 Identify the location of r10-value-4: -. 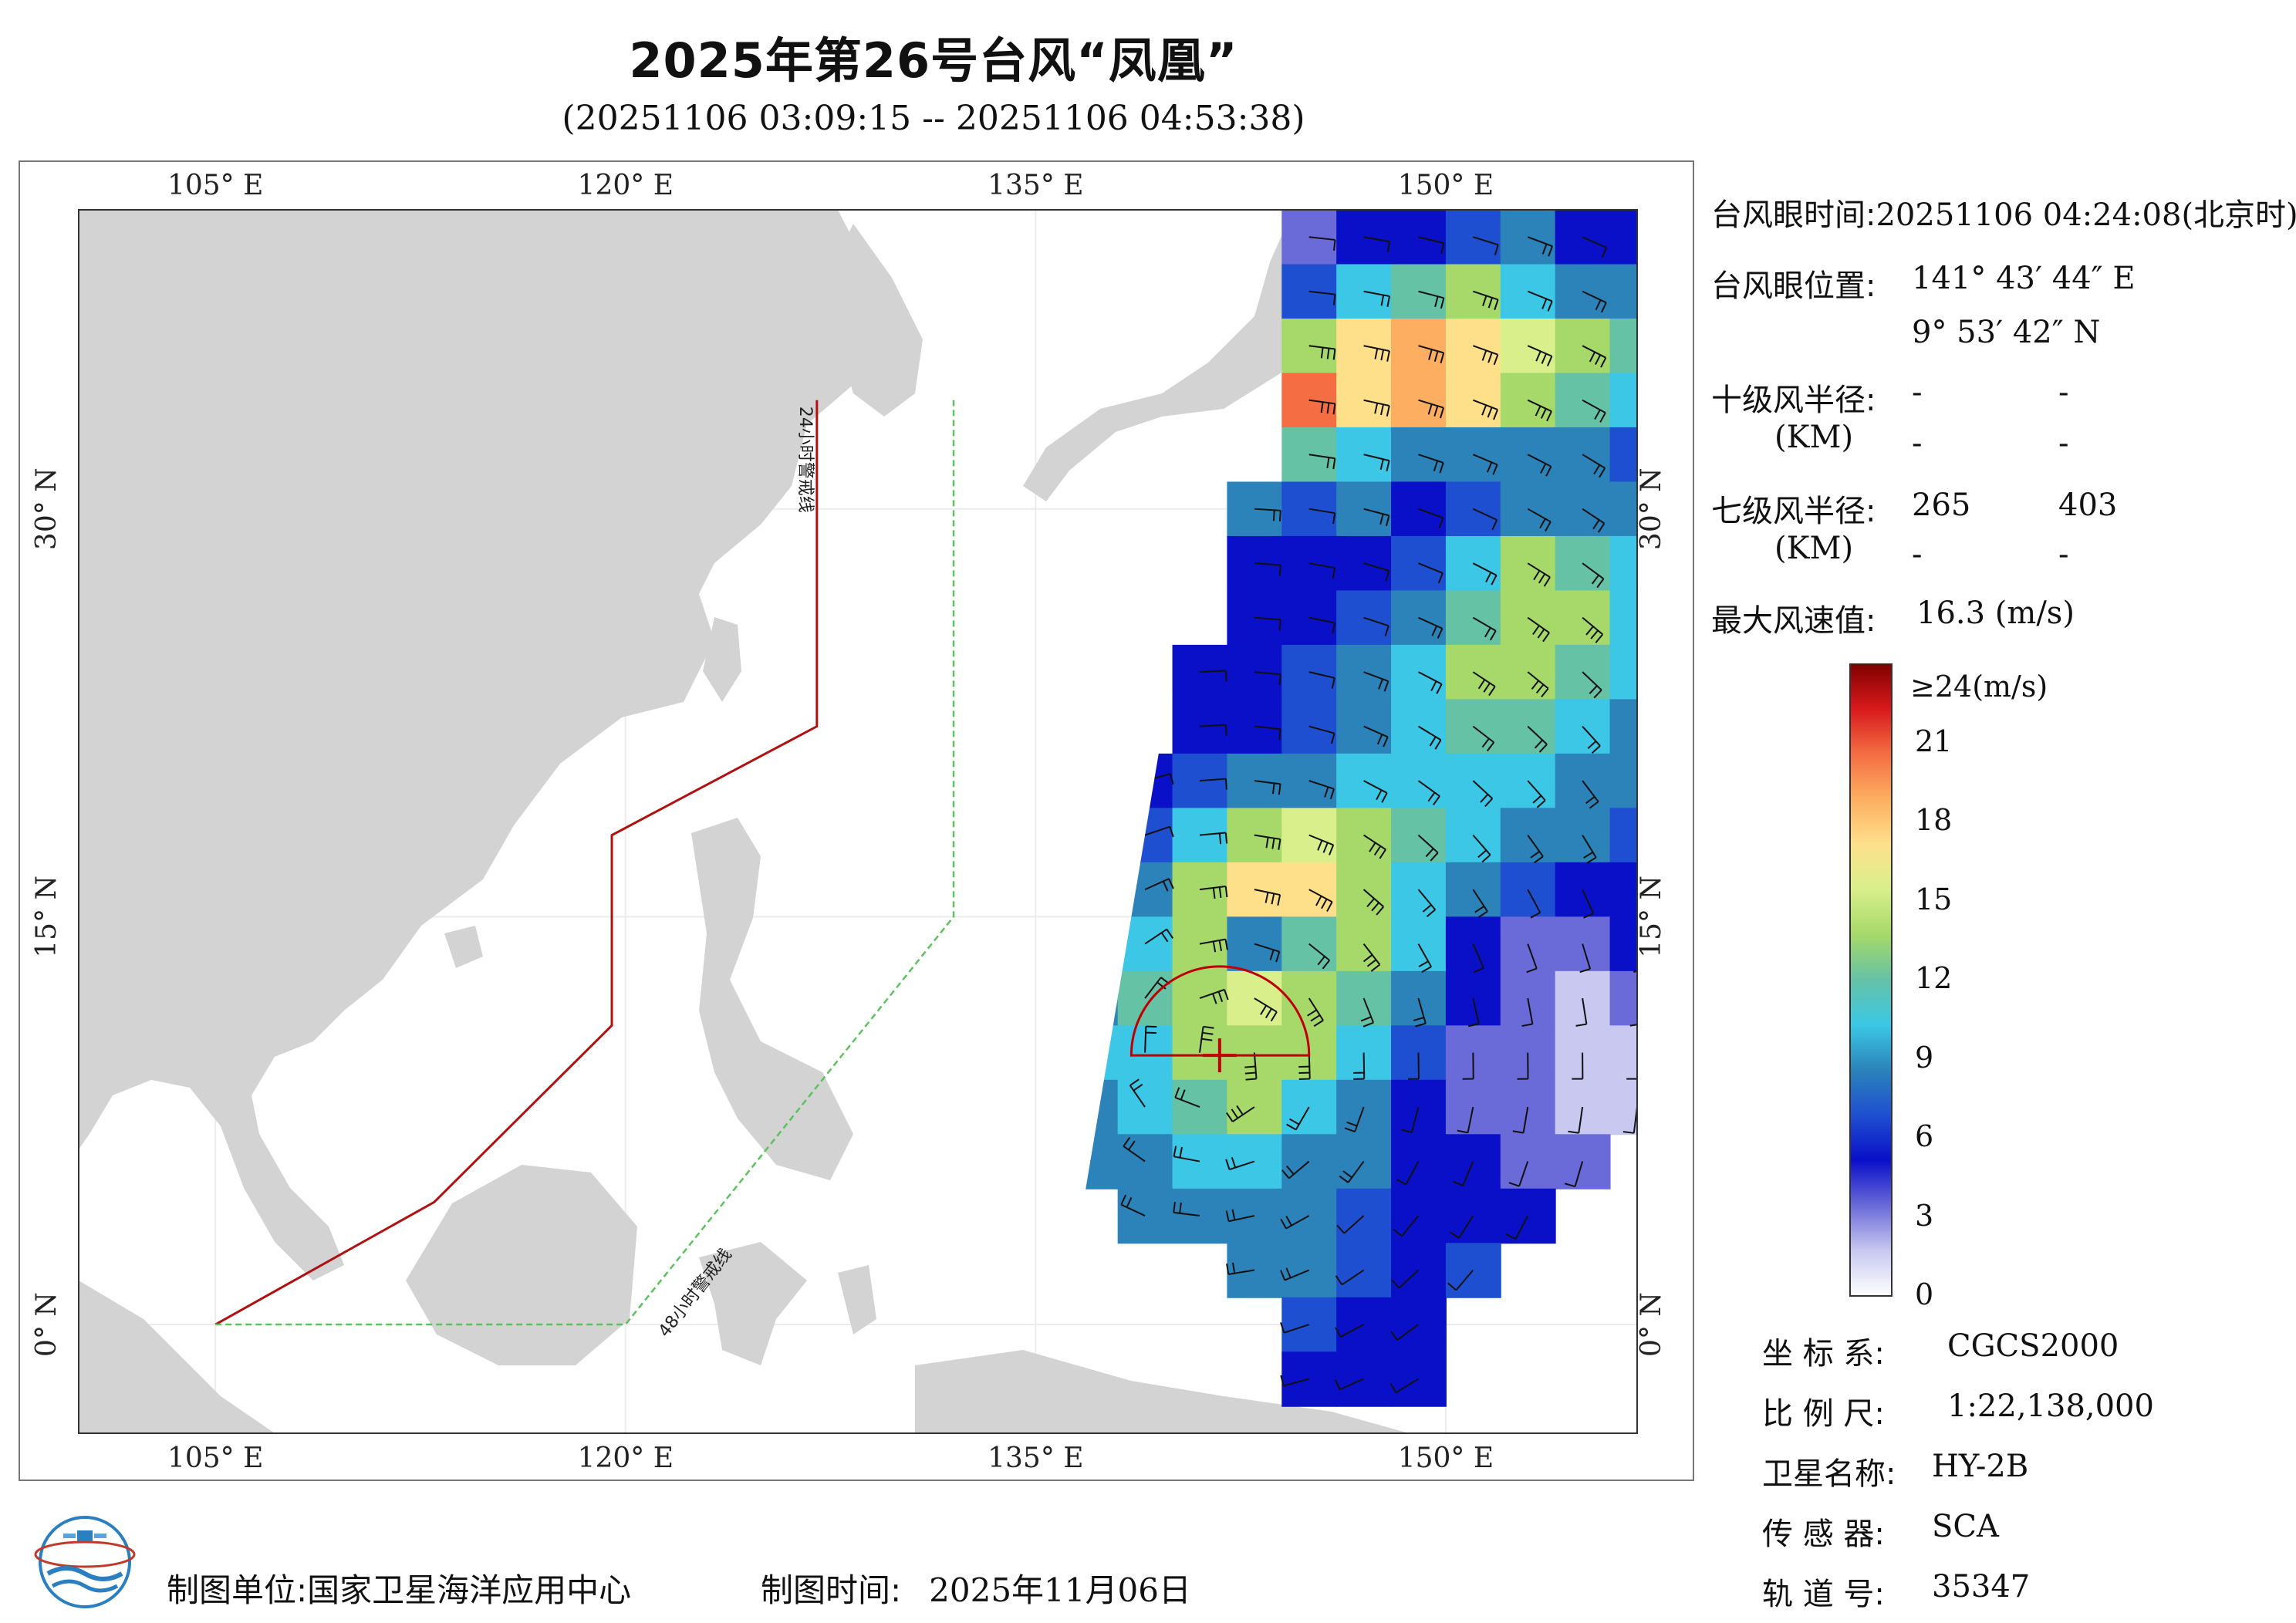
(2063, 443).